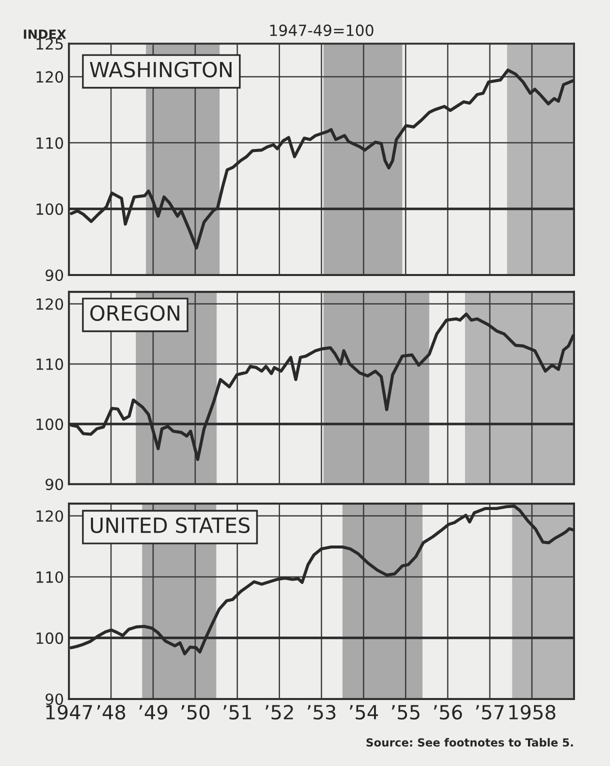 The image size is (610, 766). Describe the element at coordinates (469, 742) in the screenshot. I see `source-note: Source: See footnotes to Table 5.` at that location.